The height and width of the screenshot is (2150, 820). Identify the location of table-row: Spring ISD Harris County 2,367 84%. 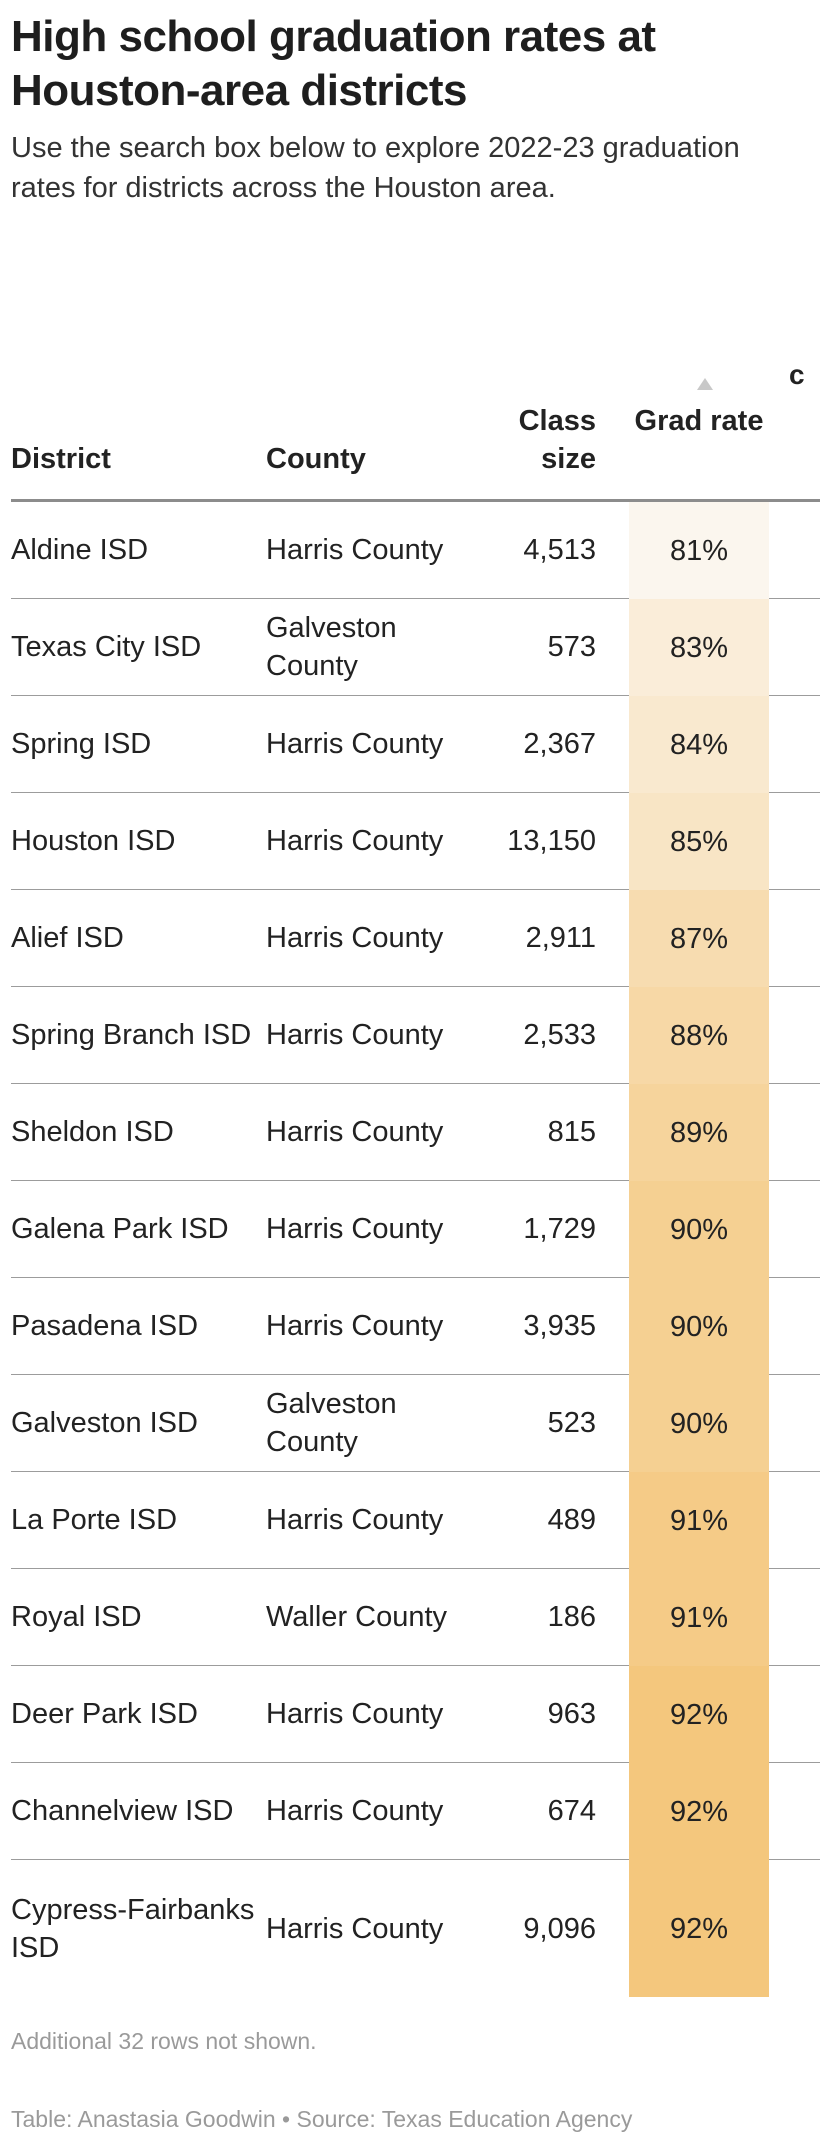
(415, 745).